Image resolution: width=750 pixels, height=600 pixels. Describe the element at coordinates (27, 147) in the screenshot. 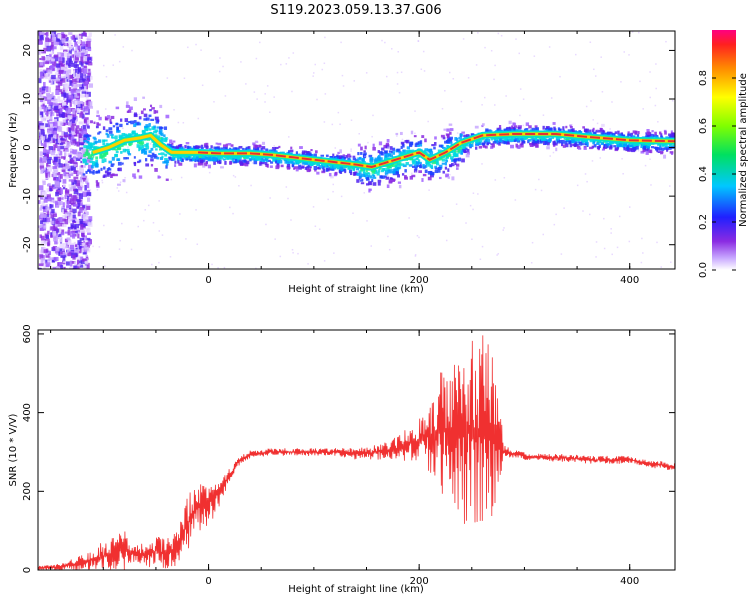

I see `spectrogram-ytick-label: 0` at that location.